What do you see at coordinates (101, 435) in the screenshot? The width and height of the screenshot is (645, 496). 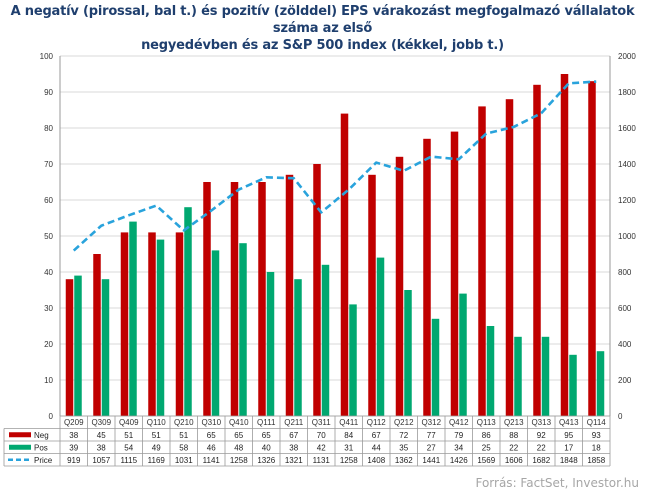 I see `table-cell-neg: 45` at bounding box center [101, 435].